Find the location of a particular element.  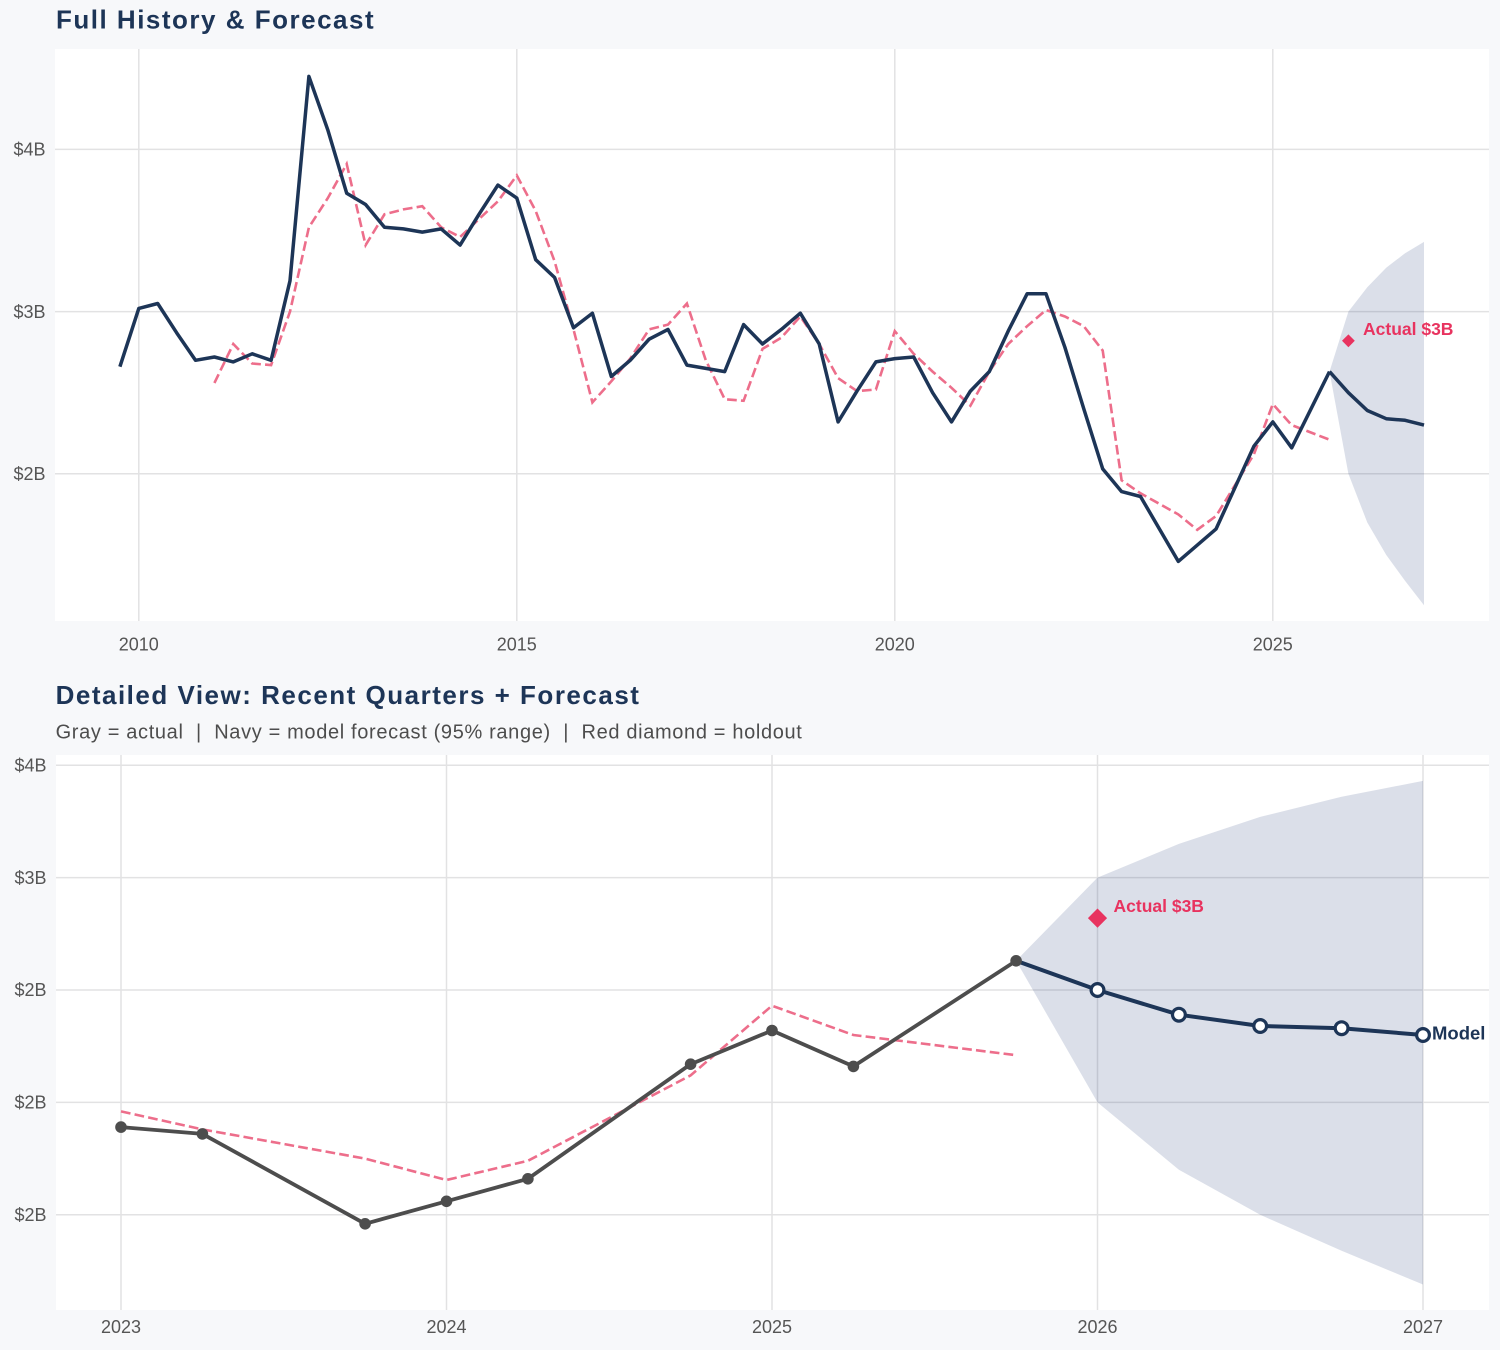

svg-text: 2026 is located at coordinates (1097, 1327).